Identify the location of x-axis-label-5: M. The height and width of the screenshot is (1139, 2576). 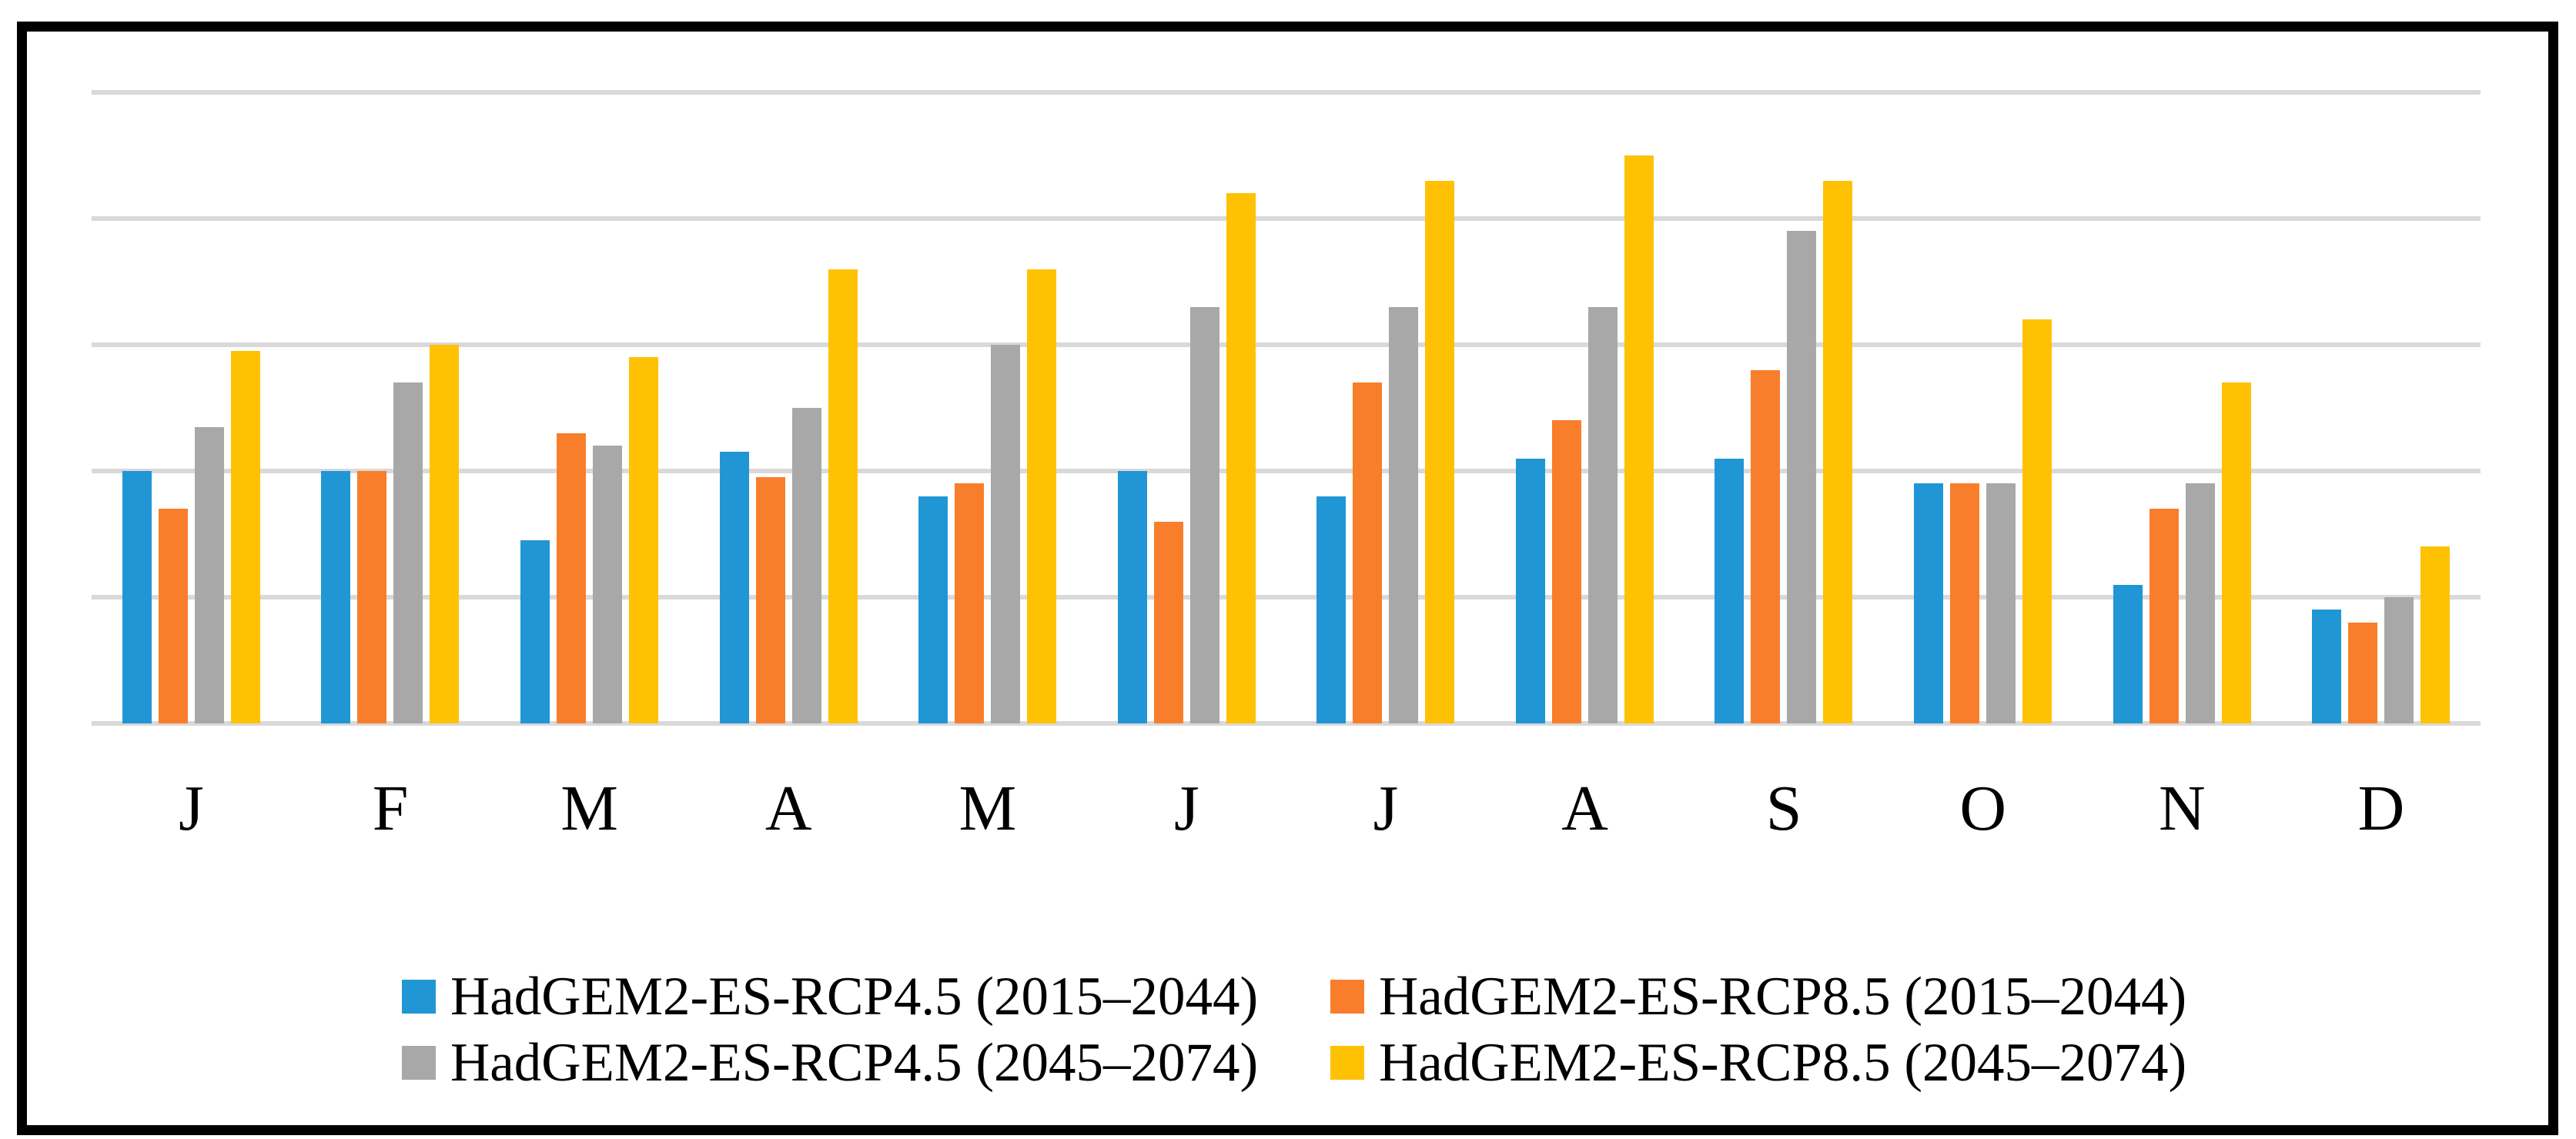
(988, 808).